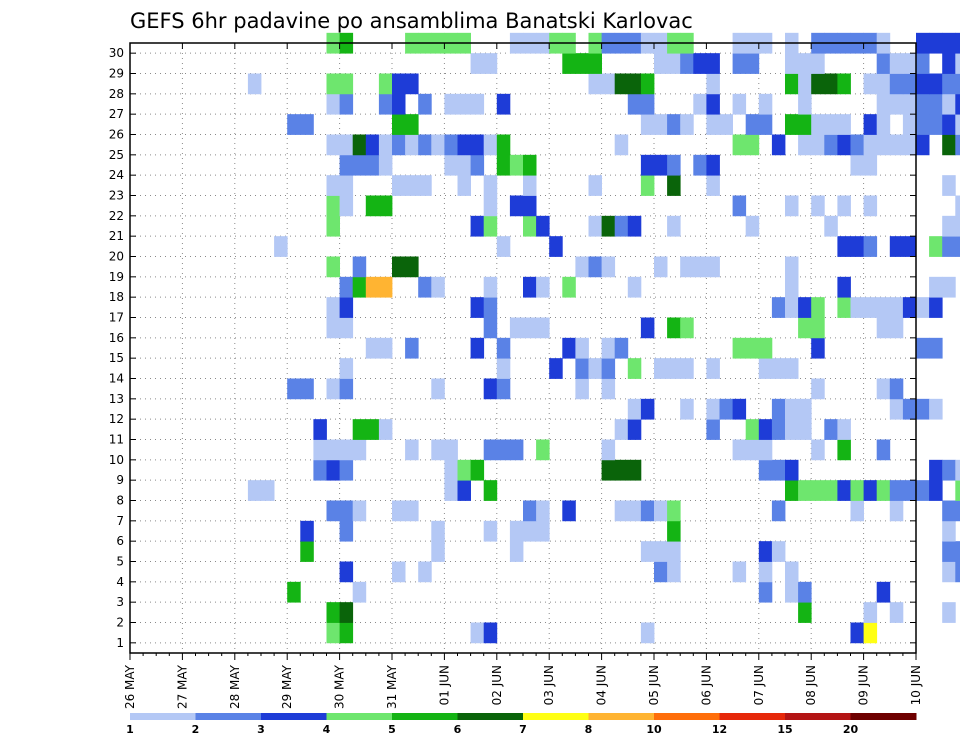 The width and height of the screenshot is (960, 742). What do you see at coordinates (116, 114) in the screenshot?
I see `y-tick-label: 27` at bounding box center [116, 114].